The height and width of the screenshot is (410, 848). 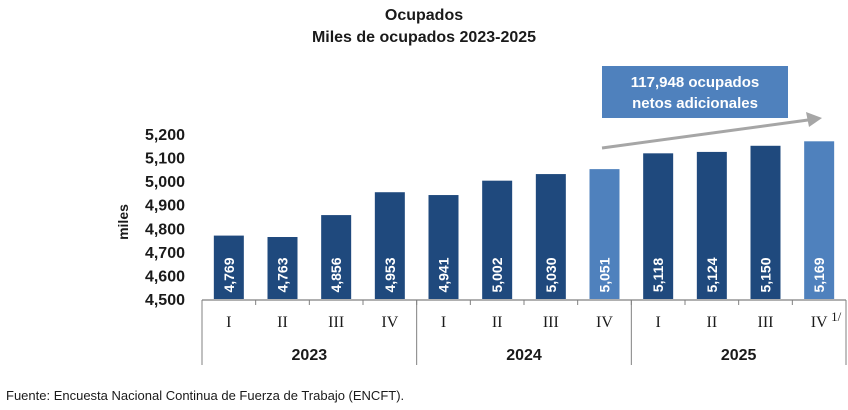 What do you see at coordinates (165, 276) in the screenshot?
I see `y-tick-label: 4,600` at bounding box center [165, 276].